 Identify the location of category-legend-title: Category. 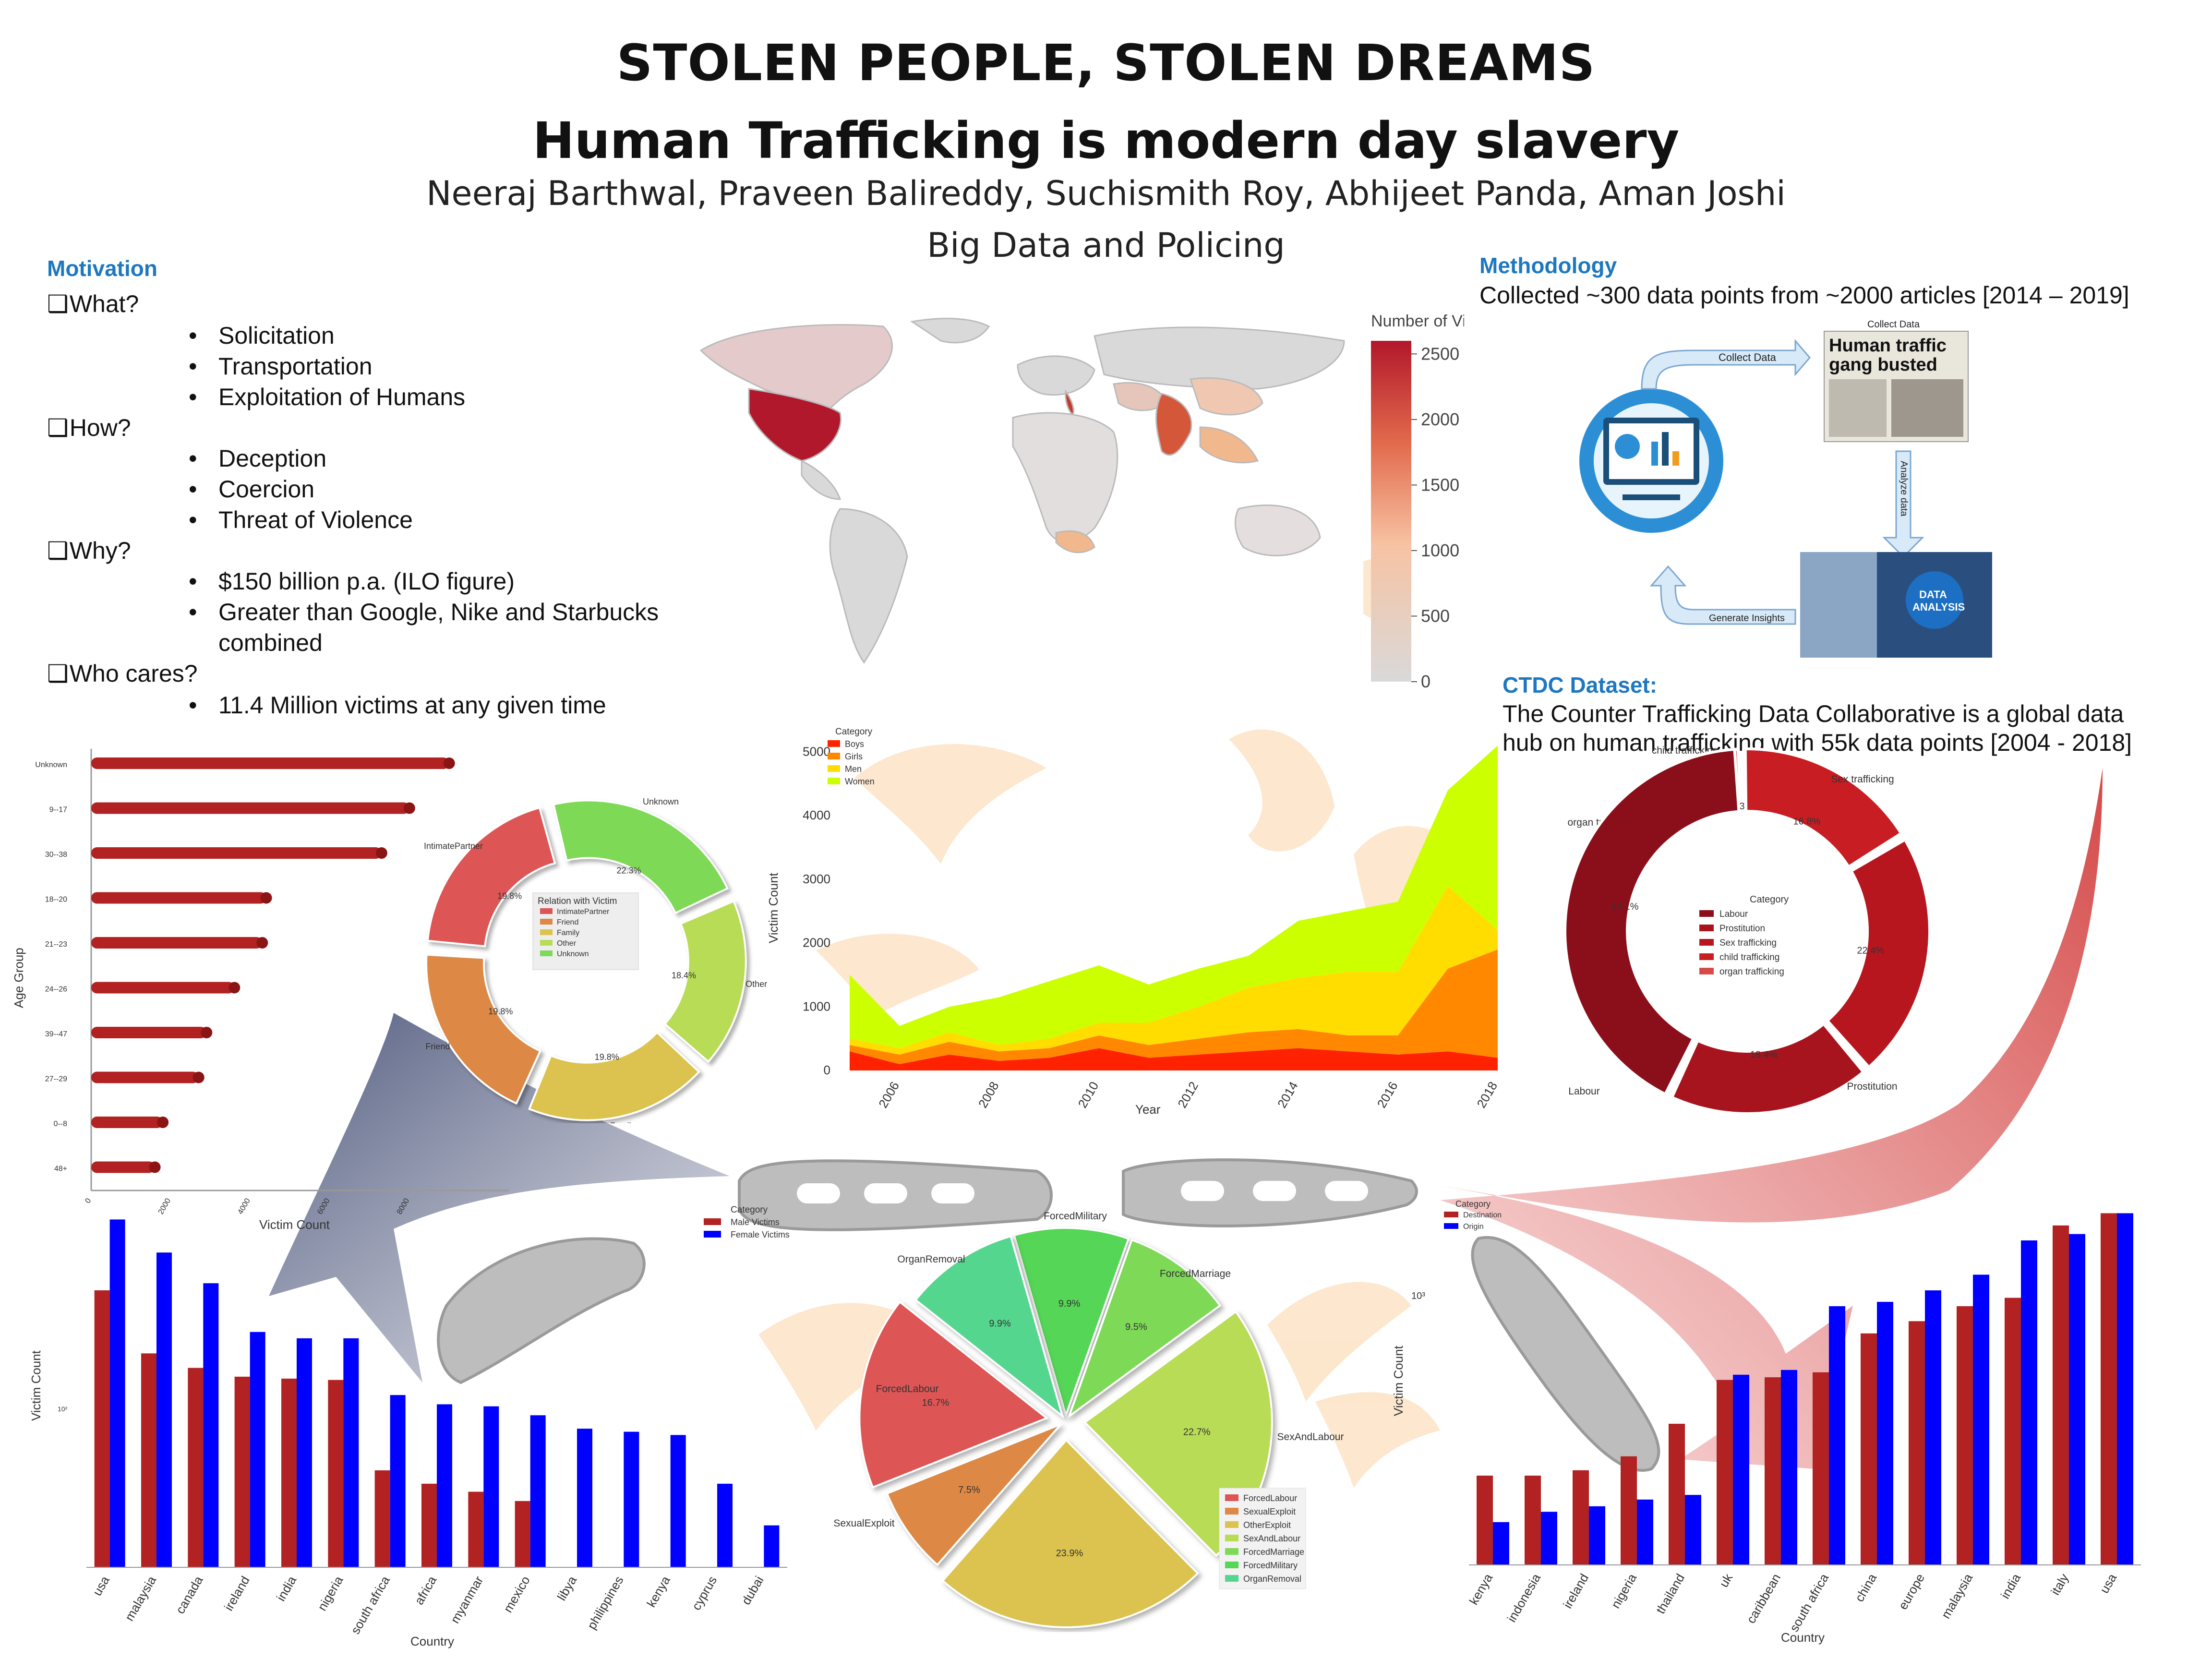
(1769, 899).